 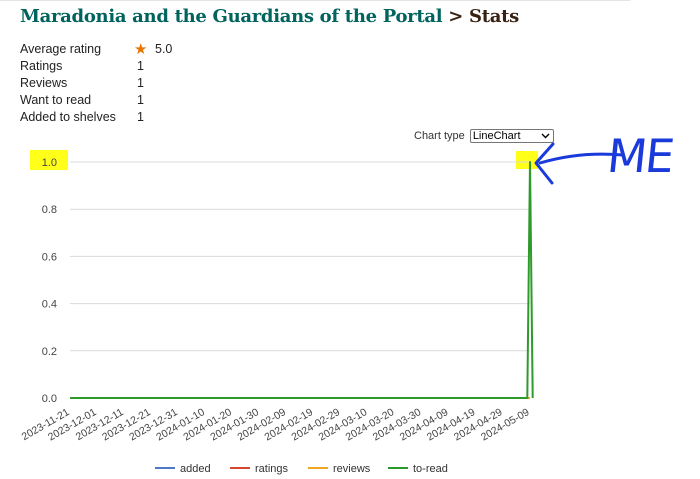 What do you see at coordinates (439, 136) in the screenshot?
I see `chart-type-label: Chart type` at bounding box center [439, 136].